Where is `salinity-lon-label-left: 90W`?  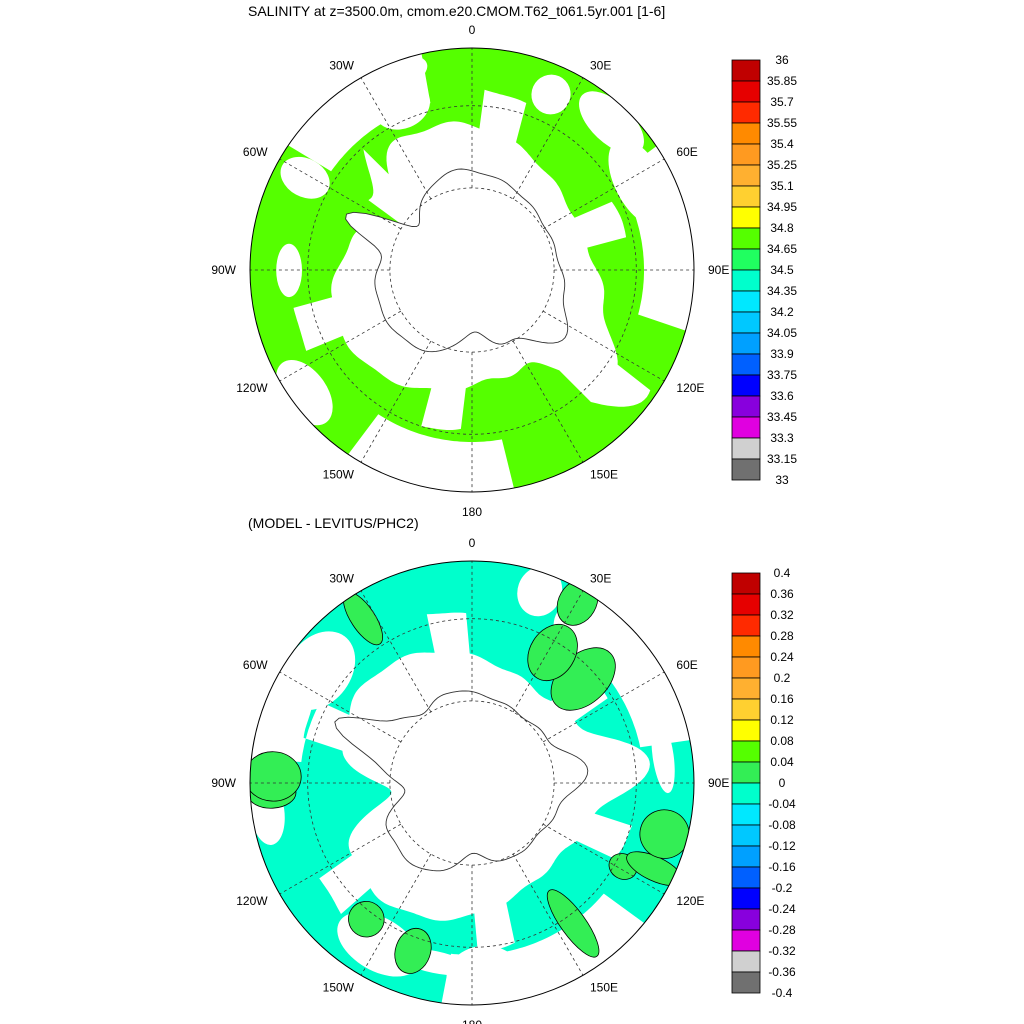 salinity-lon-label-left: 90W is located at coordinates (223, 270).